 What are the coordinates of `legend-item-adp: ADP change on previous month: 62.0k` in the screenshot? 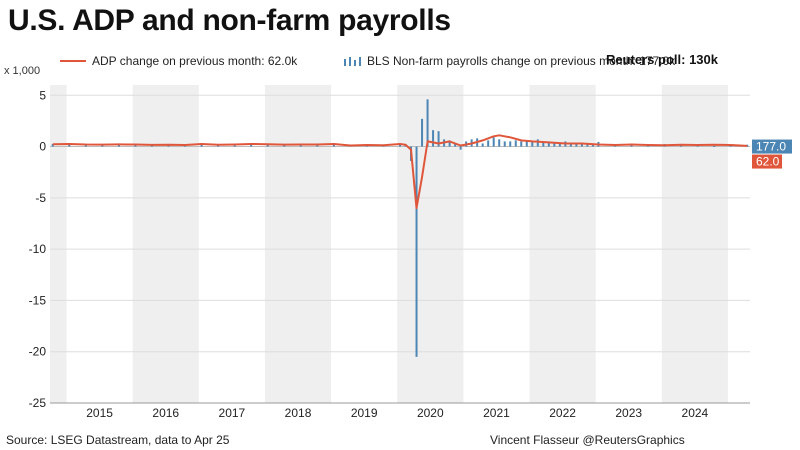 It's located at (178, 61).